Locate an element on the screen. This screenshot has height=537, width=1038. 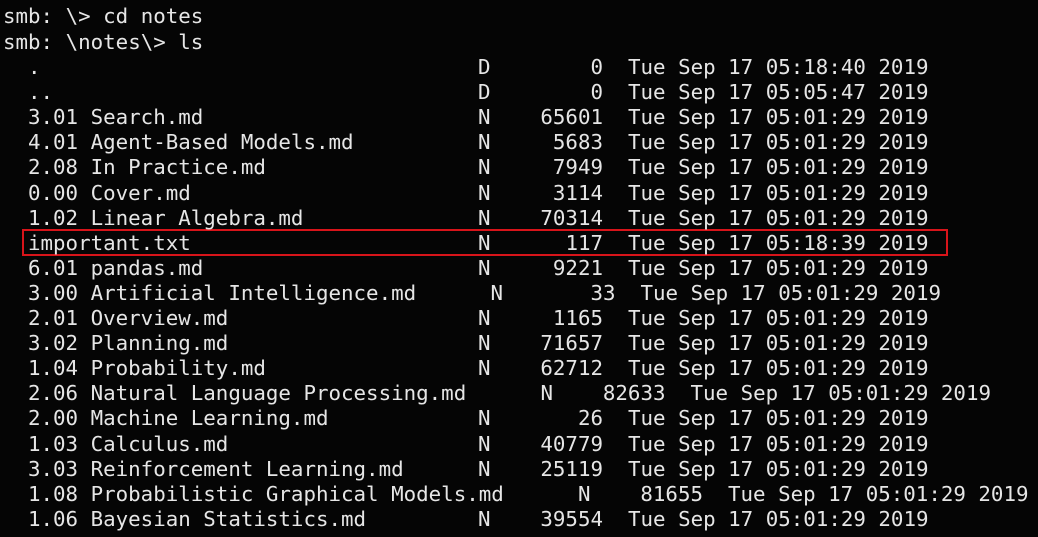
file-name: 2.00 Machine Learning.md is located at coordinates (178, 418).